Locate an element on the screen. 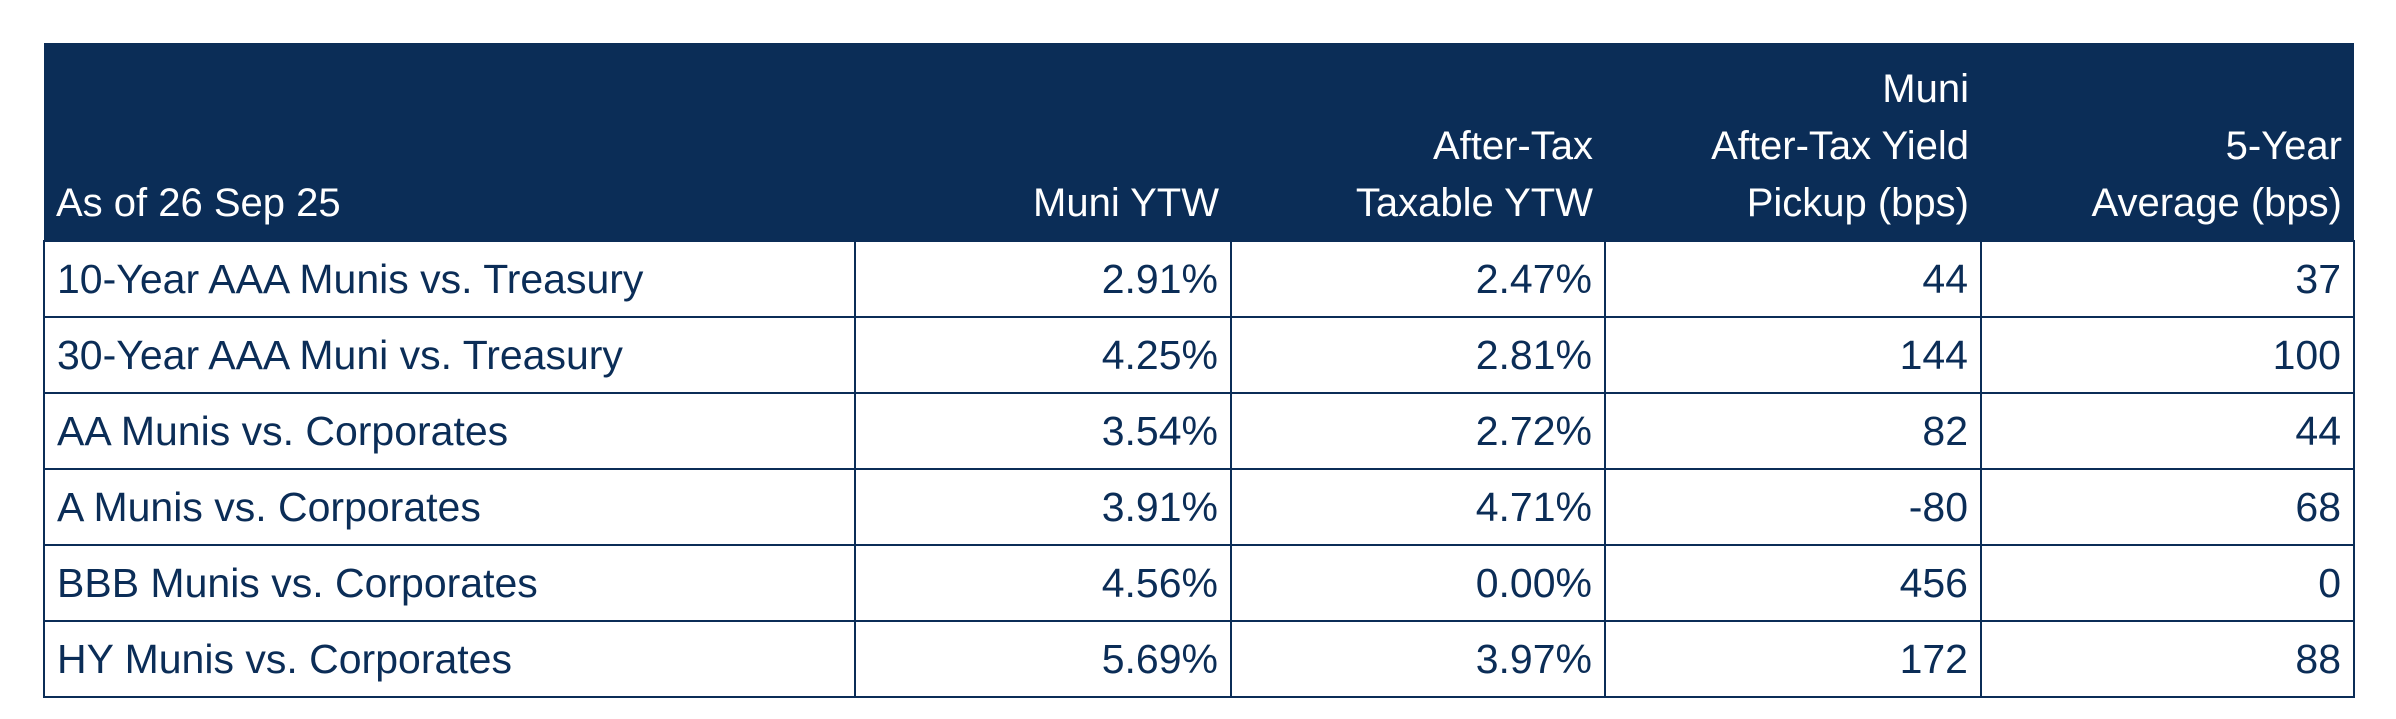  table-cell: 4.56% is located at coordinates (1043, 583).